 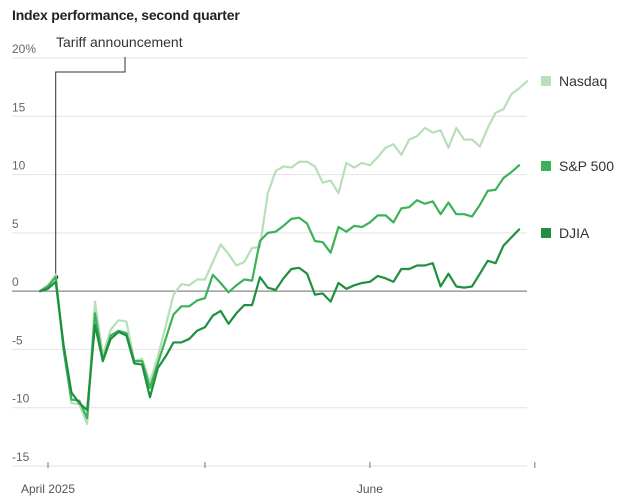 I want to click on x-tick-label: April 2025, so click(x=48, y=489).